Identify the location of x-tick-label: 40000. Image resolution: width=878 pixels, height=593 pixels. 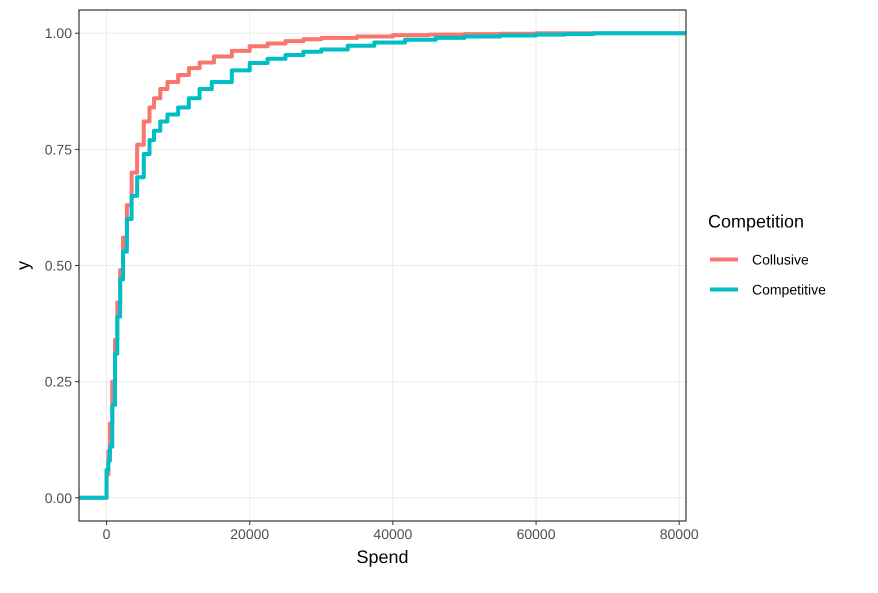
(393, 534).